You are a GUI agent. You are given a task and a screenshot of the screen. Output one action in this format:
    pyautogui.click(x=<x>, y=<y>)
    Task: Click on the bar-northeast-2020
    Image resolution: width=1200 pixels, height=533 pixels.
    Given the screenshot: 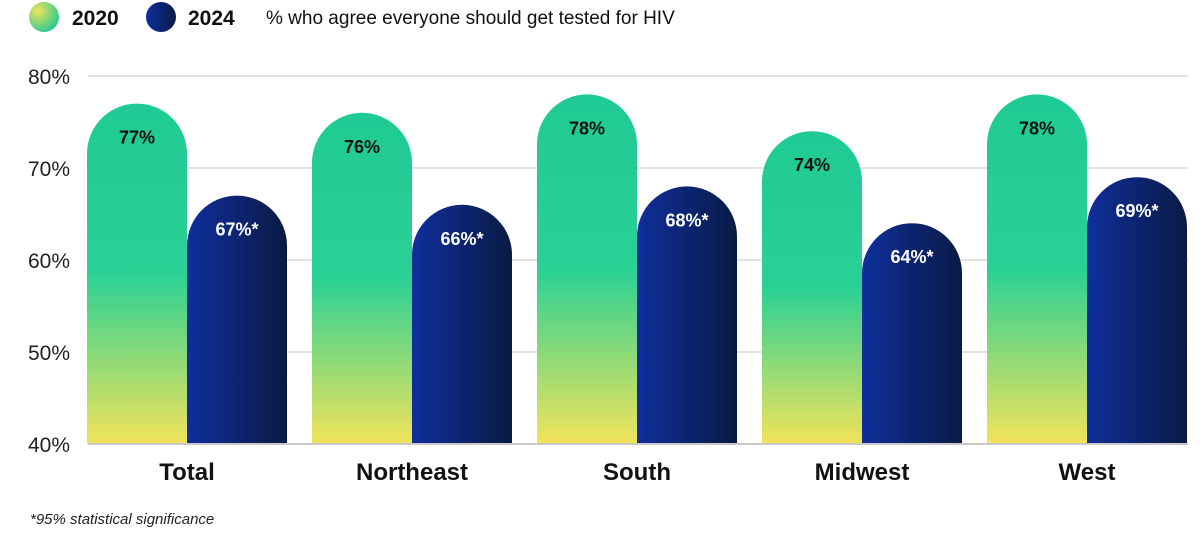 What is the action you would take?
    pyautogui.click(x=362, y=278)
    